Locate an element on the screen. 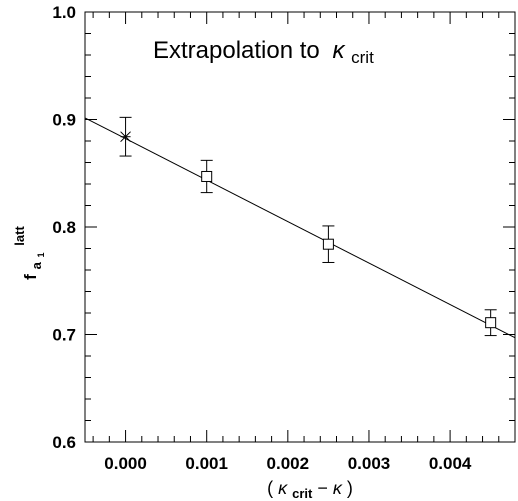 Image resolution: width=518 pixels, height=501 pixels. chart-title-sub: crit is located at coordinates (362, 57).